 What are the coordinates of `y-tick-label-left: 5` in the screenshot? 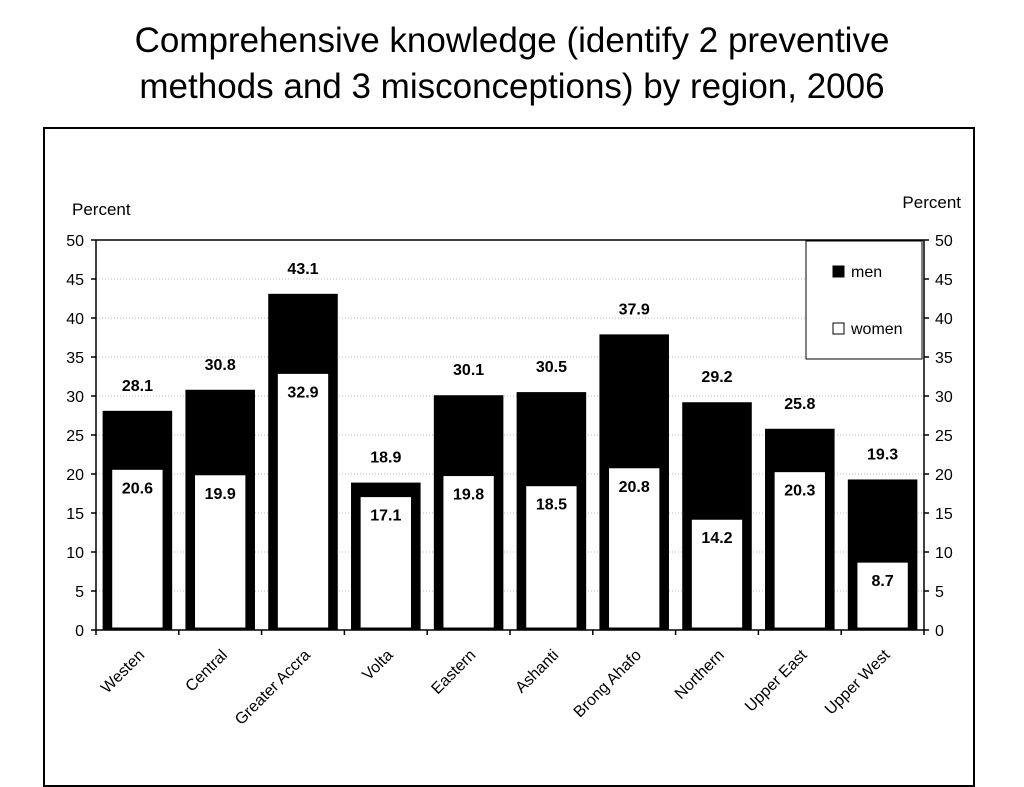 It's located at (79, 592).